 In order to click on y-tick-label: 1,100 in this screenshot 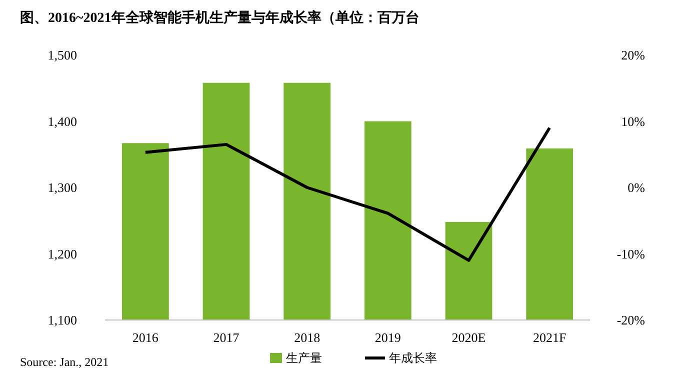, I will do `click(62, 320)`.